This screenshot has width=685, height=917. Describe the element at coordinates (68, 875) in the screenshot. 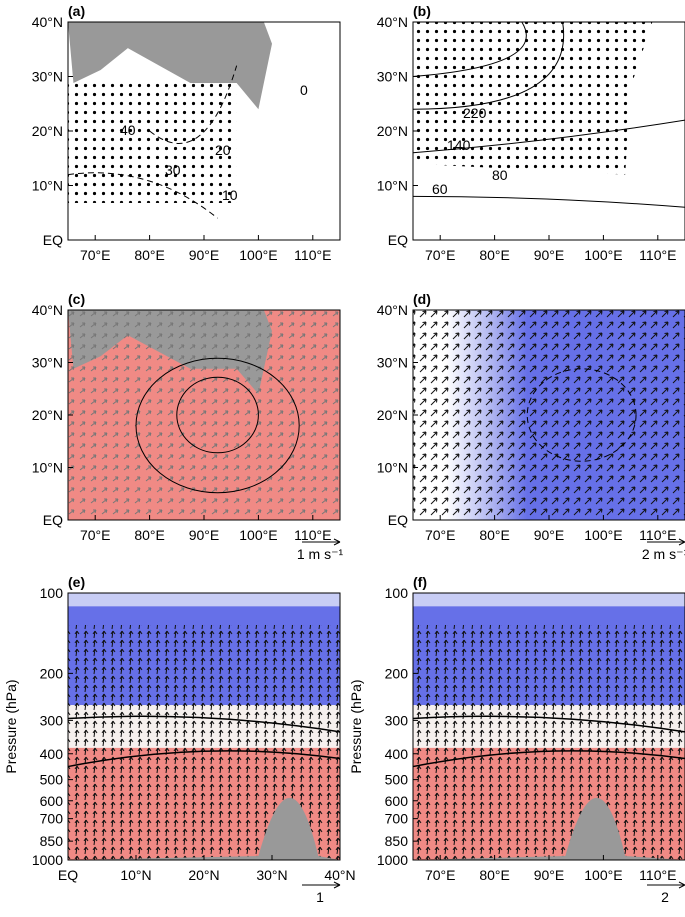

I see `x-tick-label: EQ` at that location.